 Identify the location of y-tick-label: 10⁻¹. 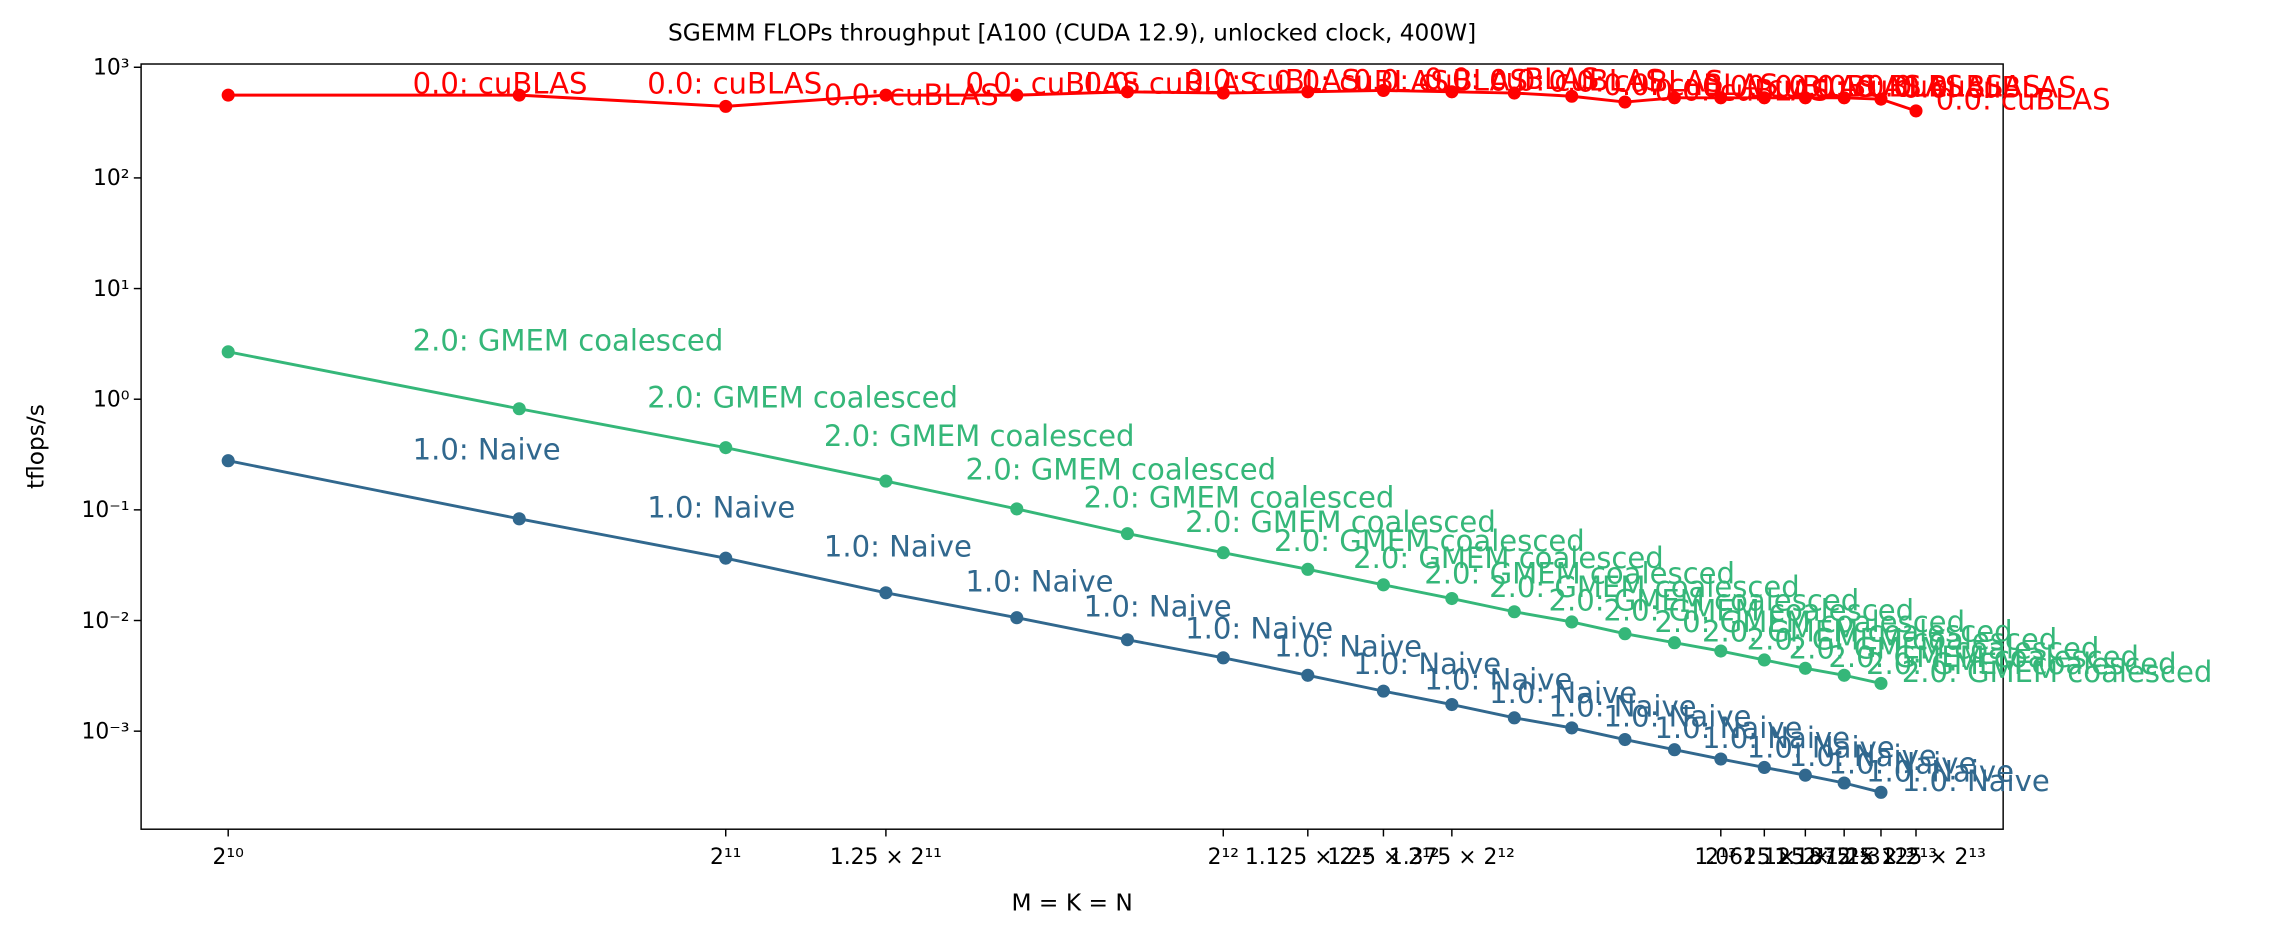
(105, 510).